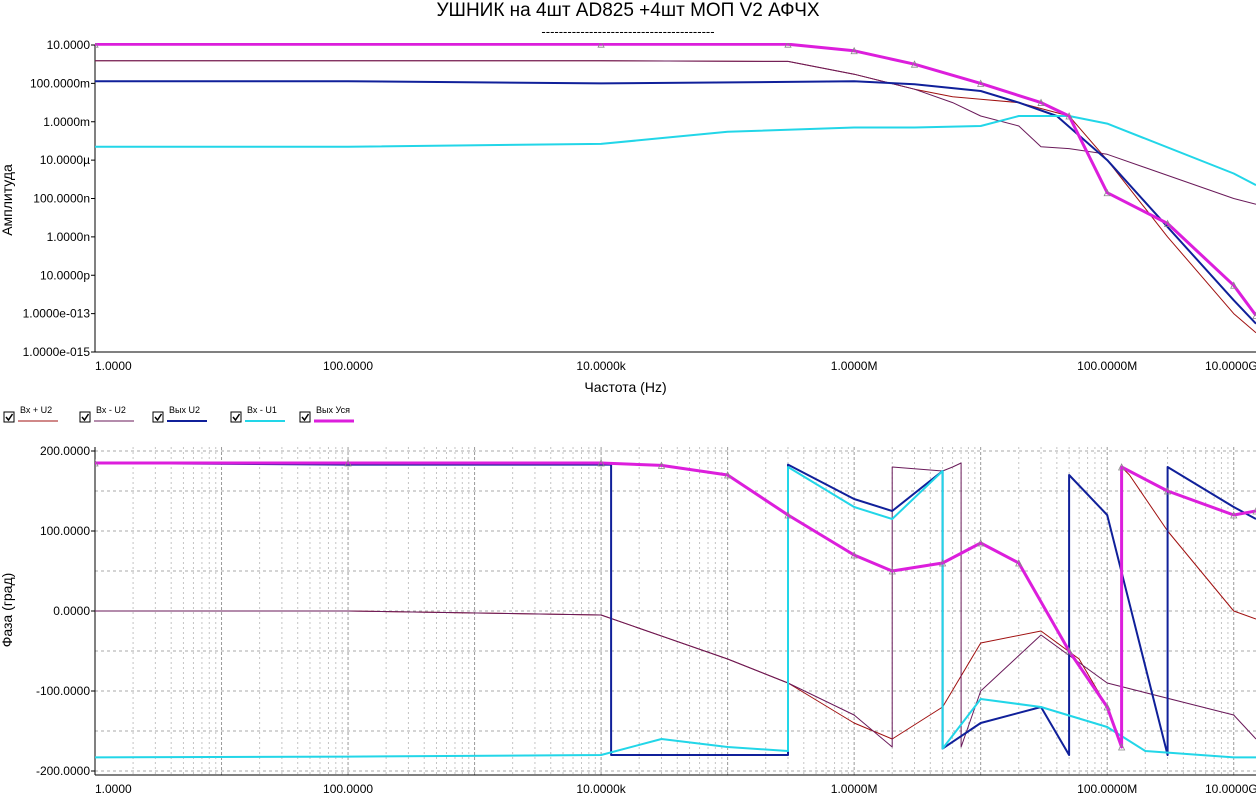 The image size is (1256, 798). Describe the element at coordinates (111, 410) in the screenshot. I see `legend-label: Вх - U2` at that location.